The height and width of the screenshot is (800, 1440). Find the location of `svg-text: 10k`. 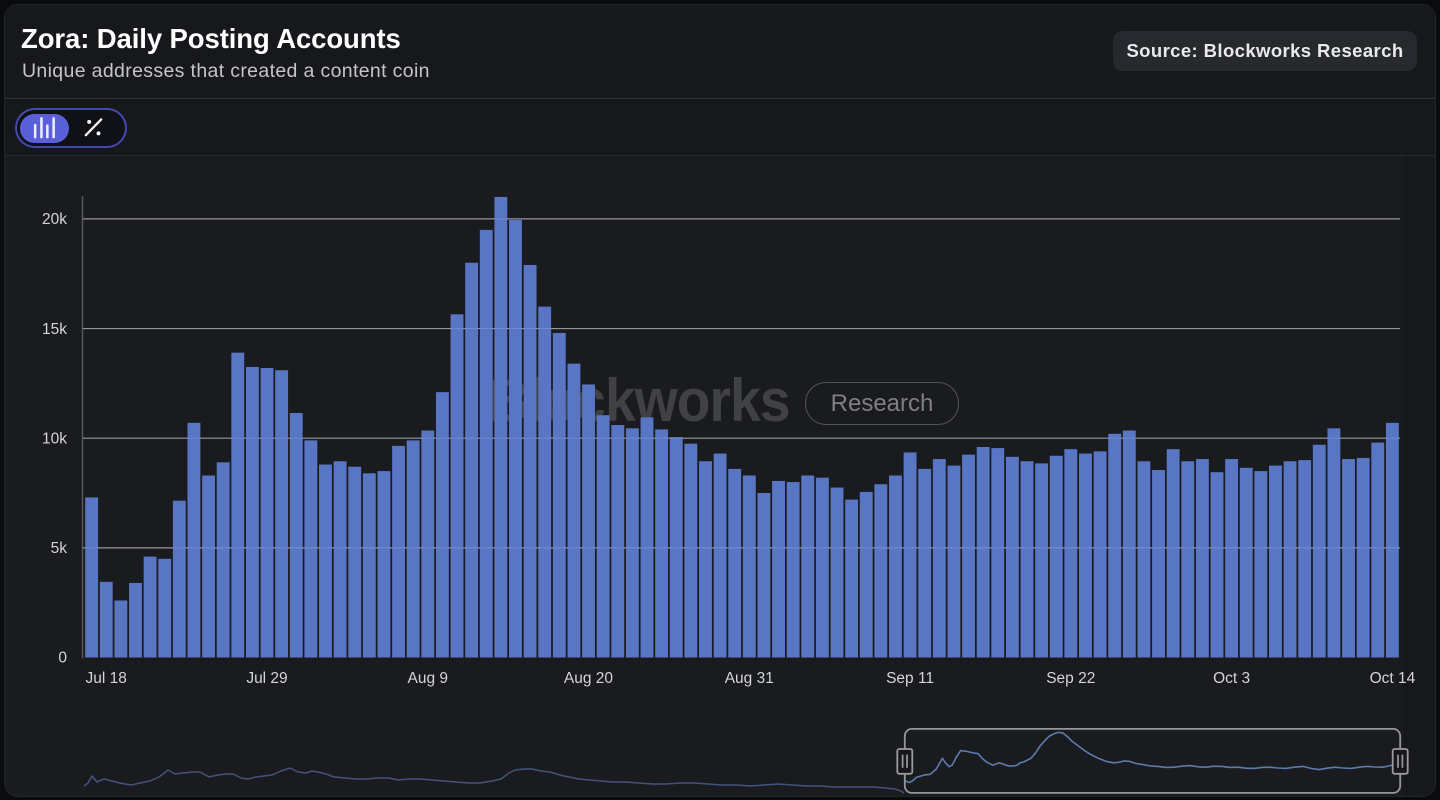

svg-text: 10k is located at coordinates (54, 438).